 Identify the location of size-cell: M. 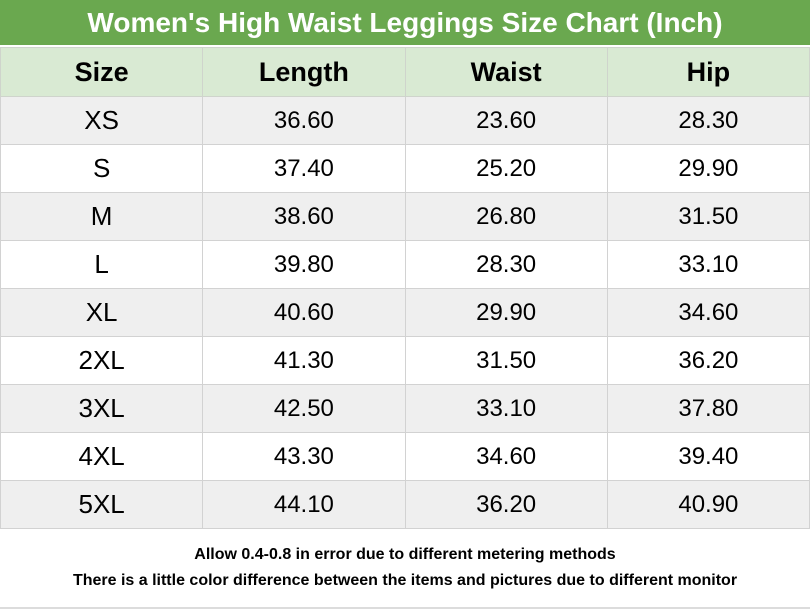
(102, 216).